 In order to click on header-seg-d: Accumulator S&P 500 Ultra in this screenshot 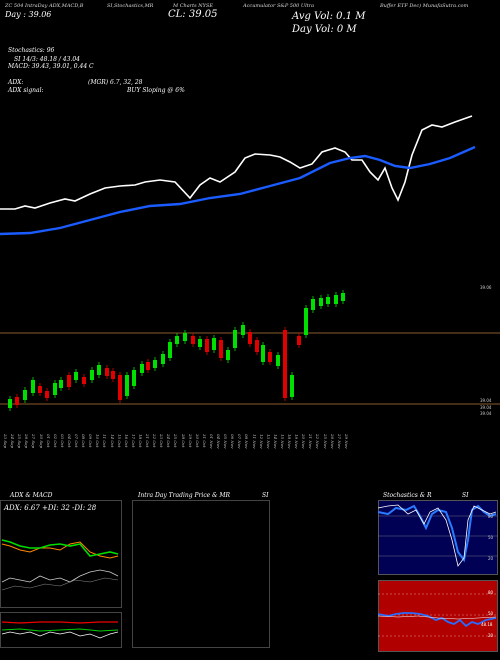, I will do `click(279, 6)`.